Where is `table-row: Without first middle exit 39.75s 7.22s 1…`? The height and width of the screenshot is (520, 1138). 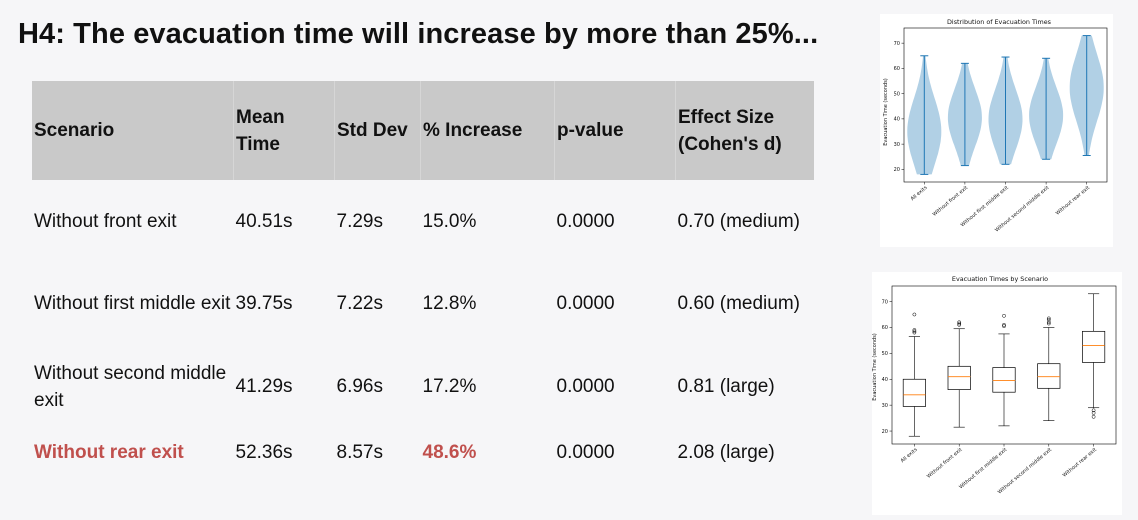 table-row: Without first middle exit 39.75s 7.22s 1… is located at coordinates (423, 303).